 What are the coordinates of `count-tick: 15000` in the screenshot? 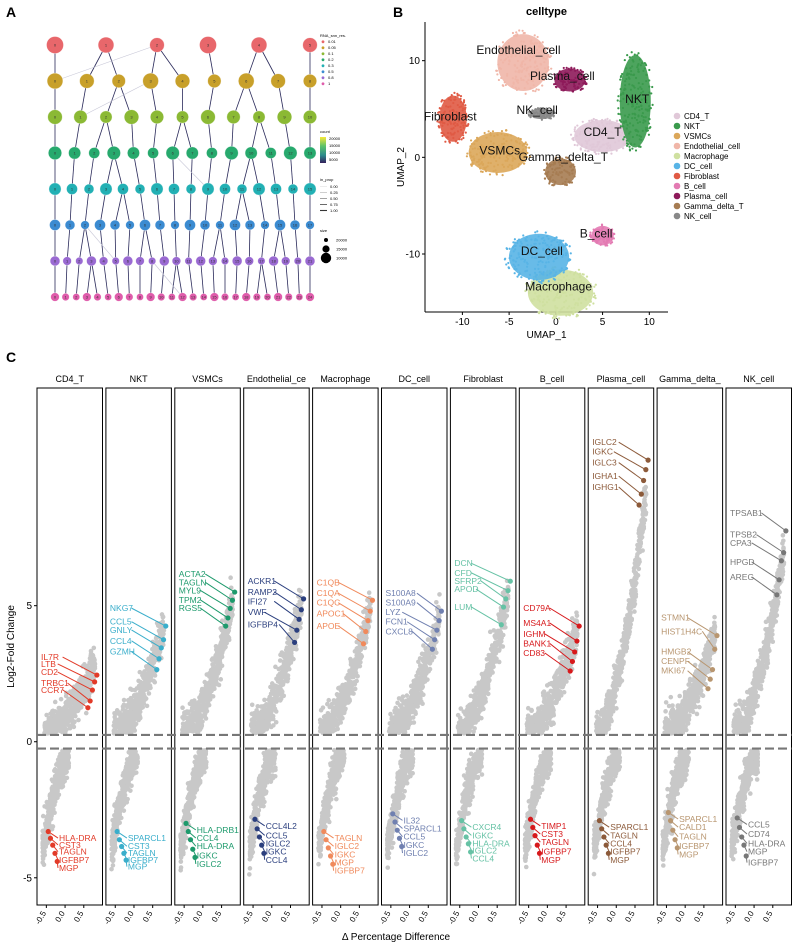 It's located at (335, 145).